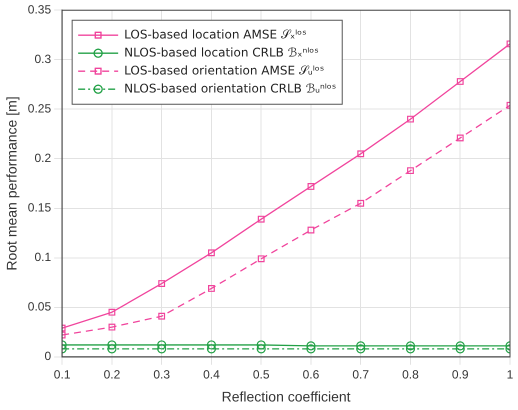 This screenshot has width=518, height=410. I want to click on y-axis-title: Root mean performance [m], so click(11, 183).